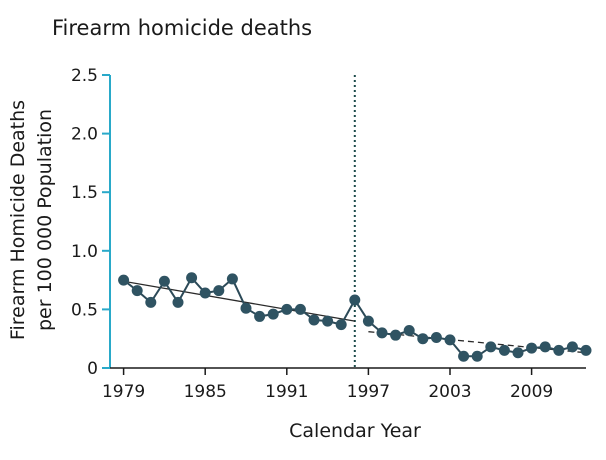 The height and width of the screenshot is (460, 606). I want to click on y-tick-label: 0, so click(92, 369).